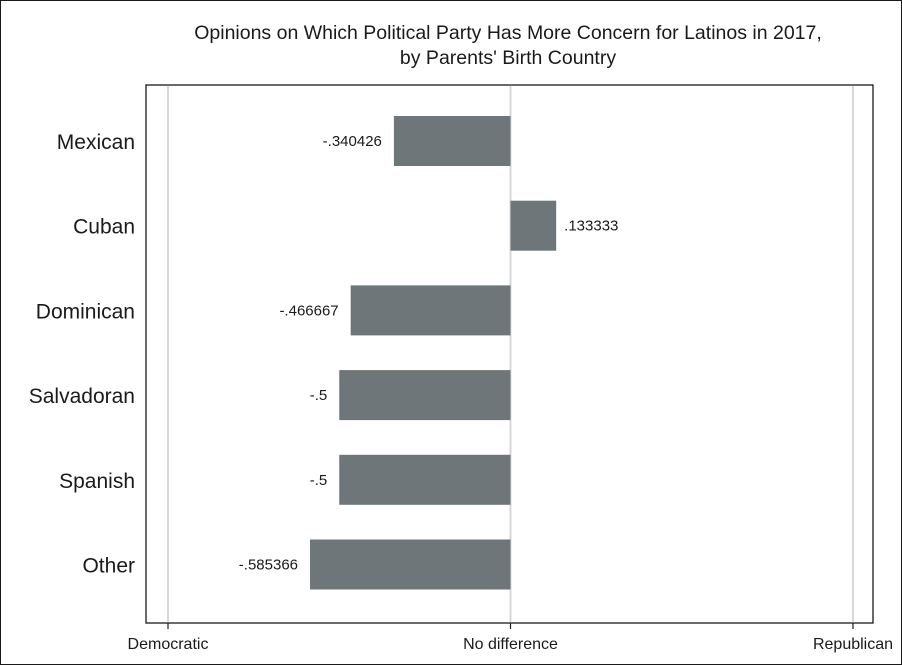 This screenshot has height=665, width=902. I want to click on value-label-other: -.585366, so click(268, 565).